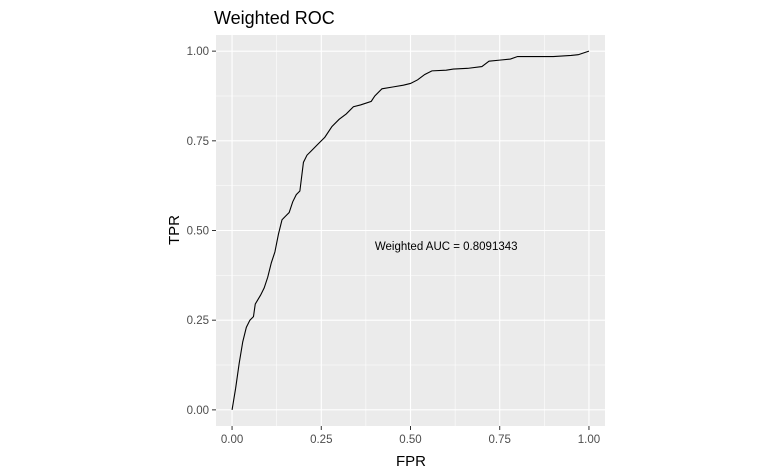 The image size is (770, 475). I want to click on y-tick-label: 0.25, so click(198, 321).